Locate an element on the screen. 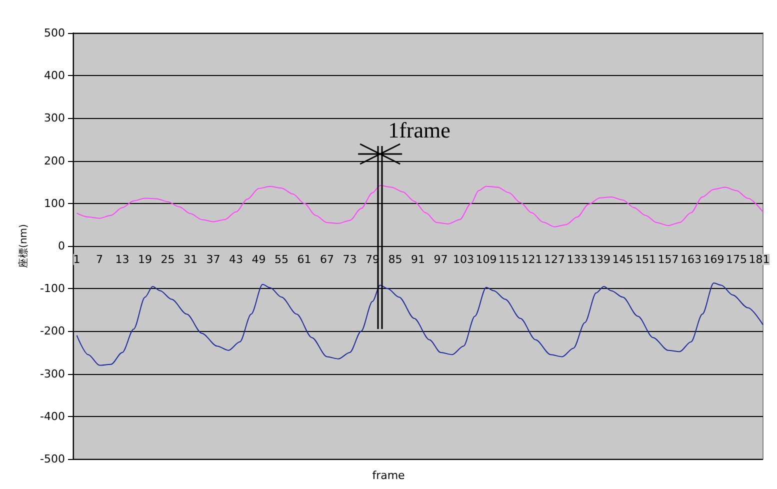 The width and height of the screenshot is (777, 489). x-tick-label: 13 is located at coordinates (122, 259).